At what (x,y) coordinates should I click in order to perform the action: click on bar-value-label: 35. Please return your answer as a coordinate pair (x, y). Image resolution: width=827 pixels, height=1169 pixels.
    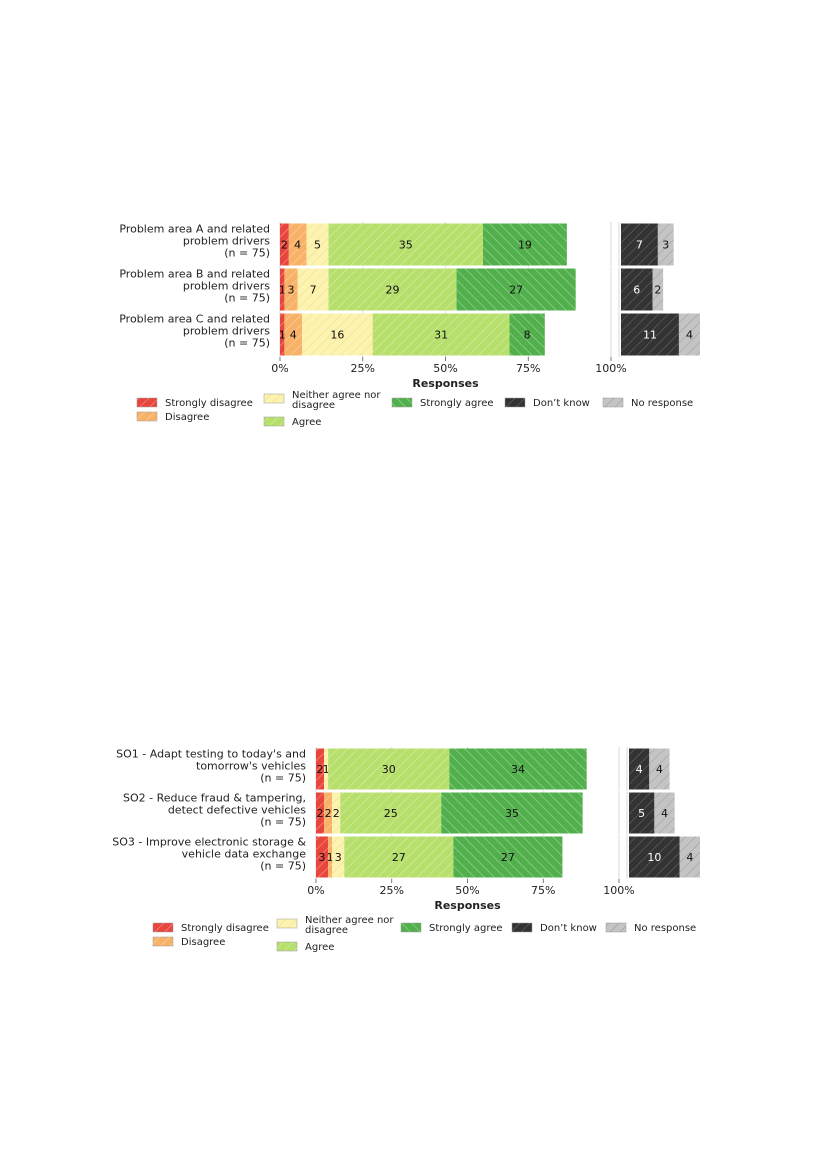
    Looking at the image, I should click on (406, 245).